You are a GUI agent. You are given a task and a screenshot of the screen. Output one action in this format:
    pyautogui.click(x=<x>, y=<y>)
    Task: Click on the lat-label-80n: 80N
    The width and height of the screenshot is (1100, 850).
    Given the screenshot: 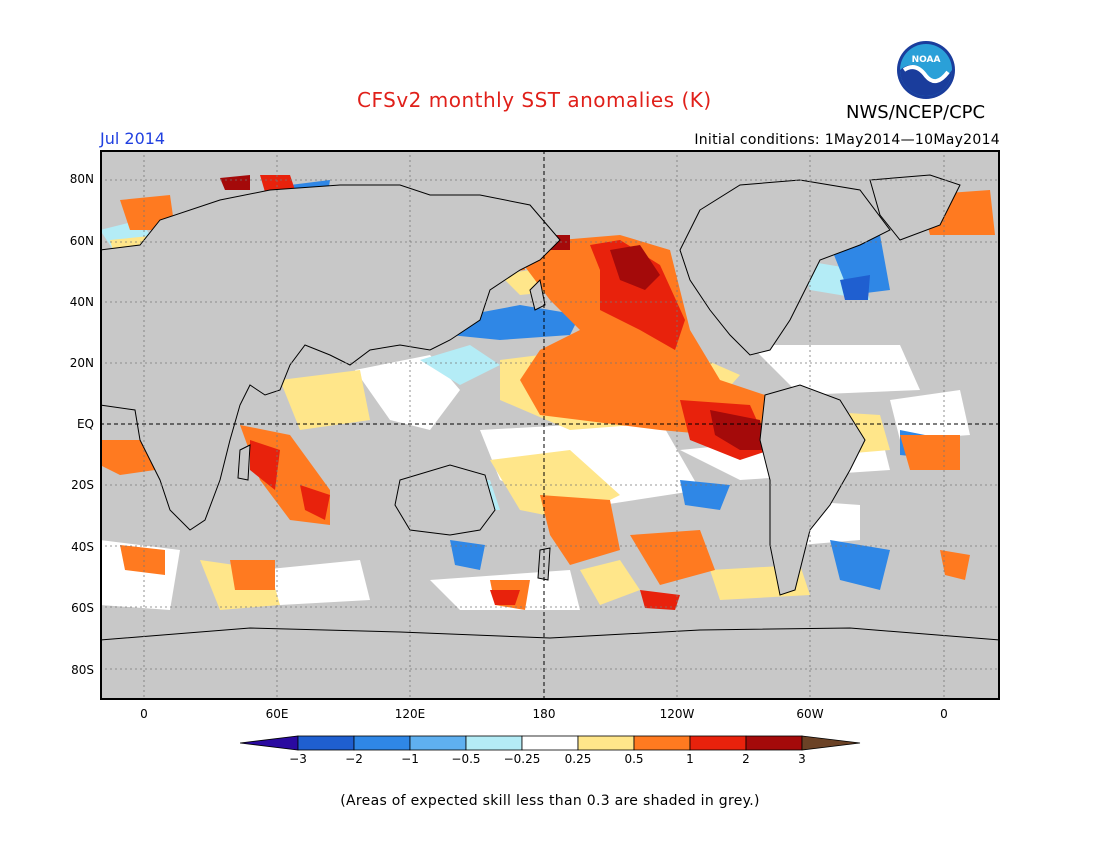 What is the action you would take?
    pyautogui.click(x=81, y=179)
    